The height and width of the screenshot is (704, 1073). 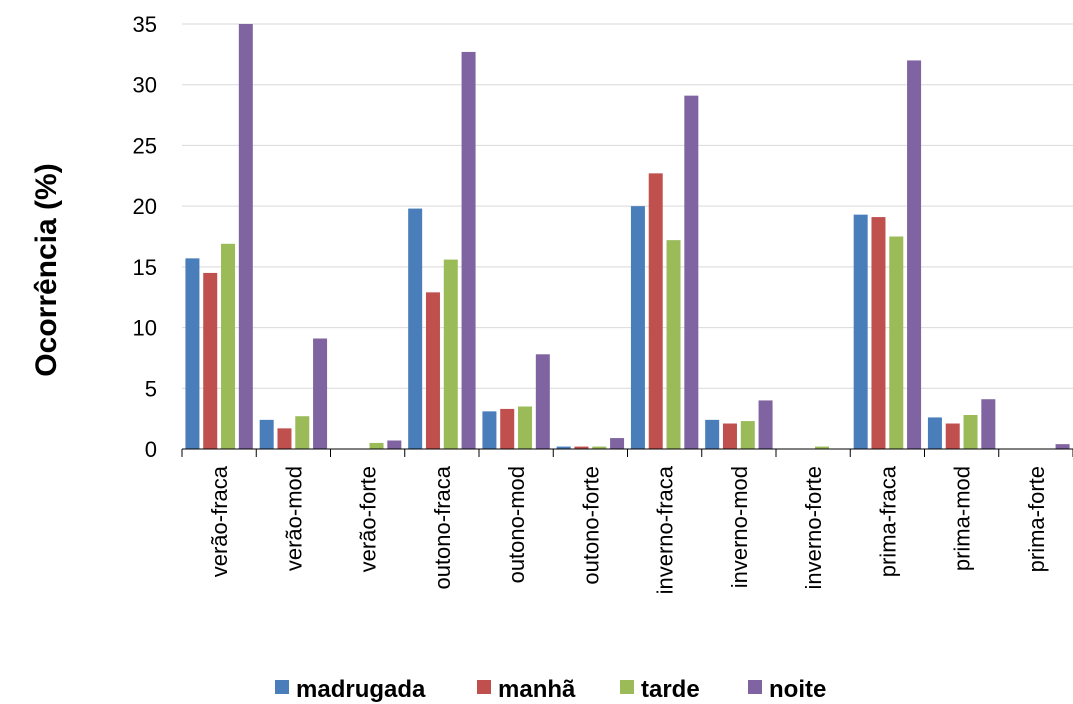 I want to click on category-label: prima-forte, so click(x=1036, y=519).